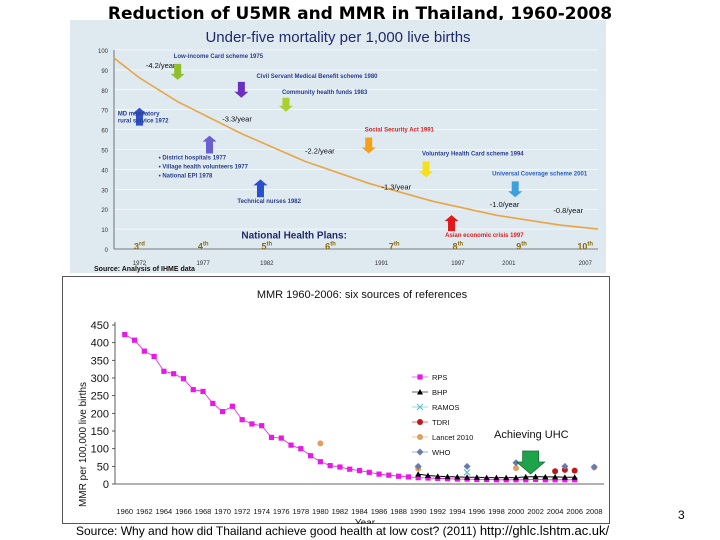 The width and height of the screenshot is (720, 540). What do you see at coordinates (104, 152) in the screenshot?
I see `u5-ytick: 50` at bounding box center [104, 152].